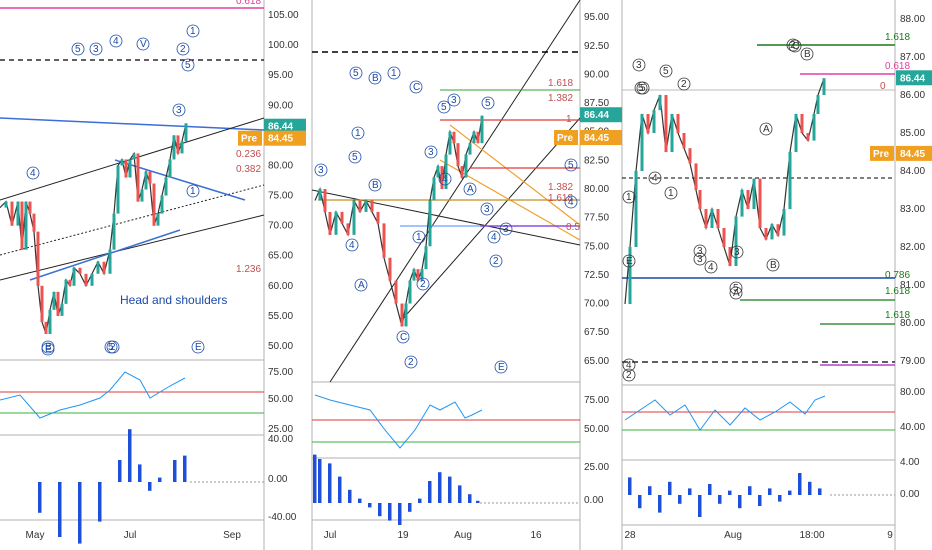 Image resolution: width=932 pixels, height=550 pixels. I want to click on y-tick-label: 86.00, so click(912, 95).